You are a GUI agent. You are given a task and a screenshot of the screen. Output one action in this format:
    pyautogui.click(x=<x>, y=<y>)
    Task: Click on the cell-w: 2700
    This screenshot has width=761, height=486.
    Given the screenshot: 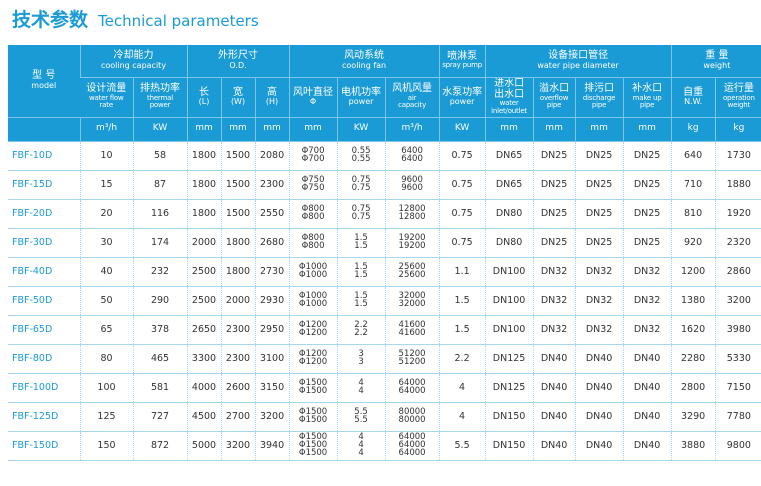 What is the action you would take?
    pyautogui.click(x=238, y=417)
    